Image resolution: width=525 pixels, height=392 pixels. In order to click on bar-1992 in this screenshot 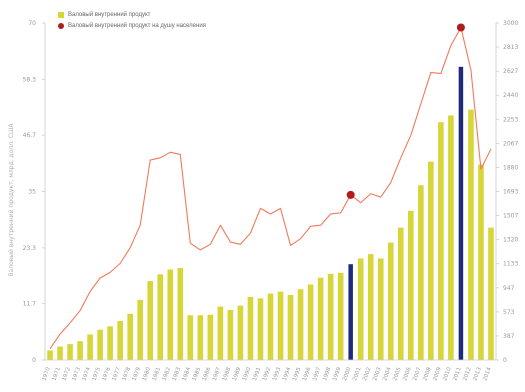, I will do `click(270, 326)`.